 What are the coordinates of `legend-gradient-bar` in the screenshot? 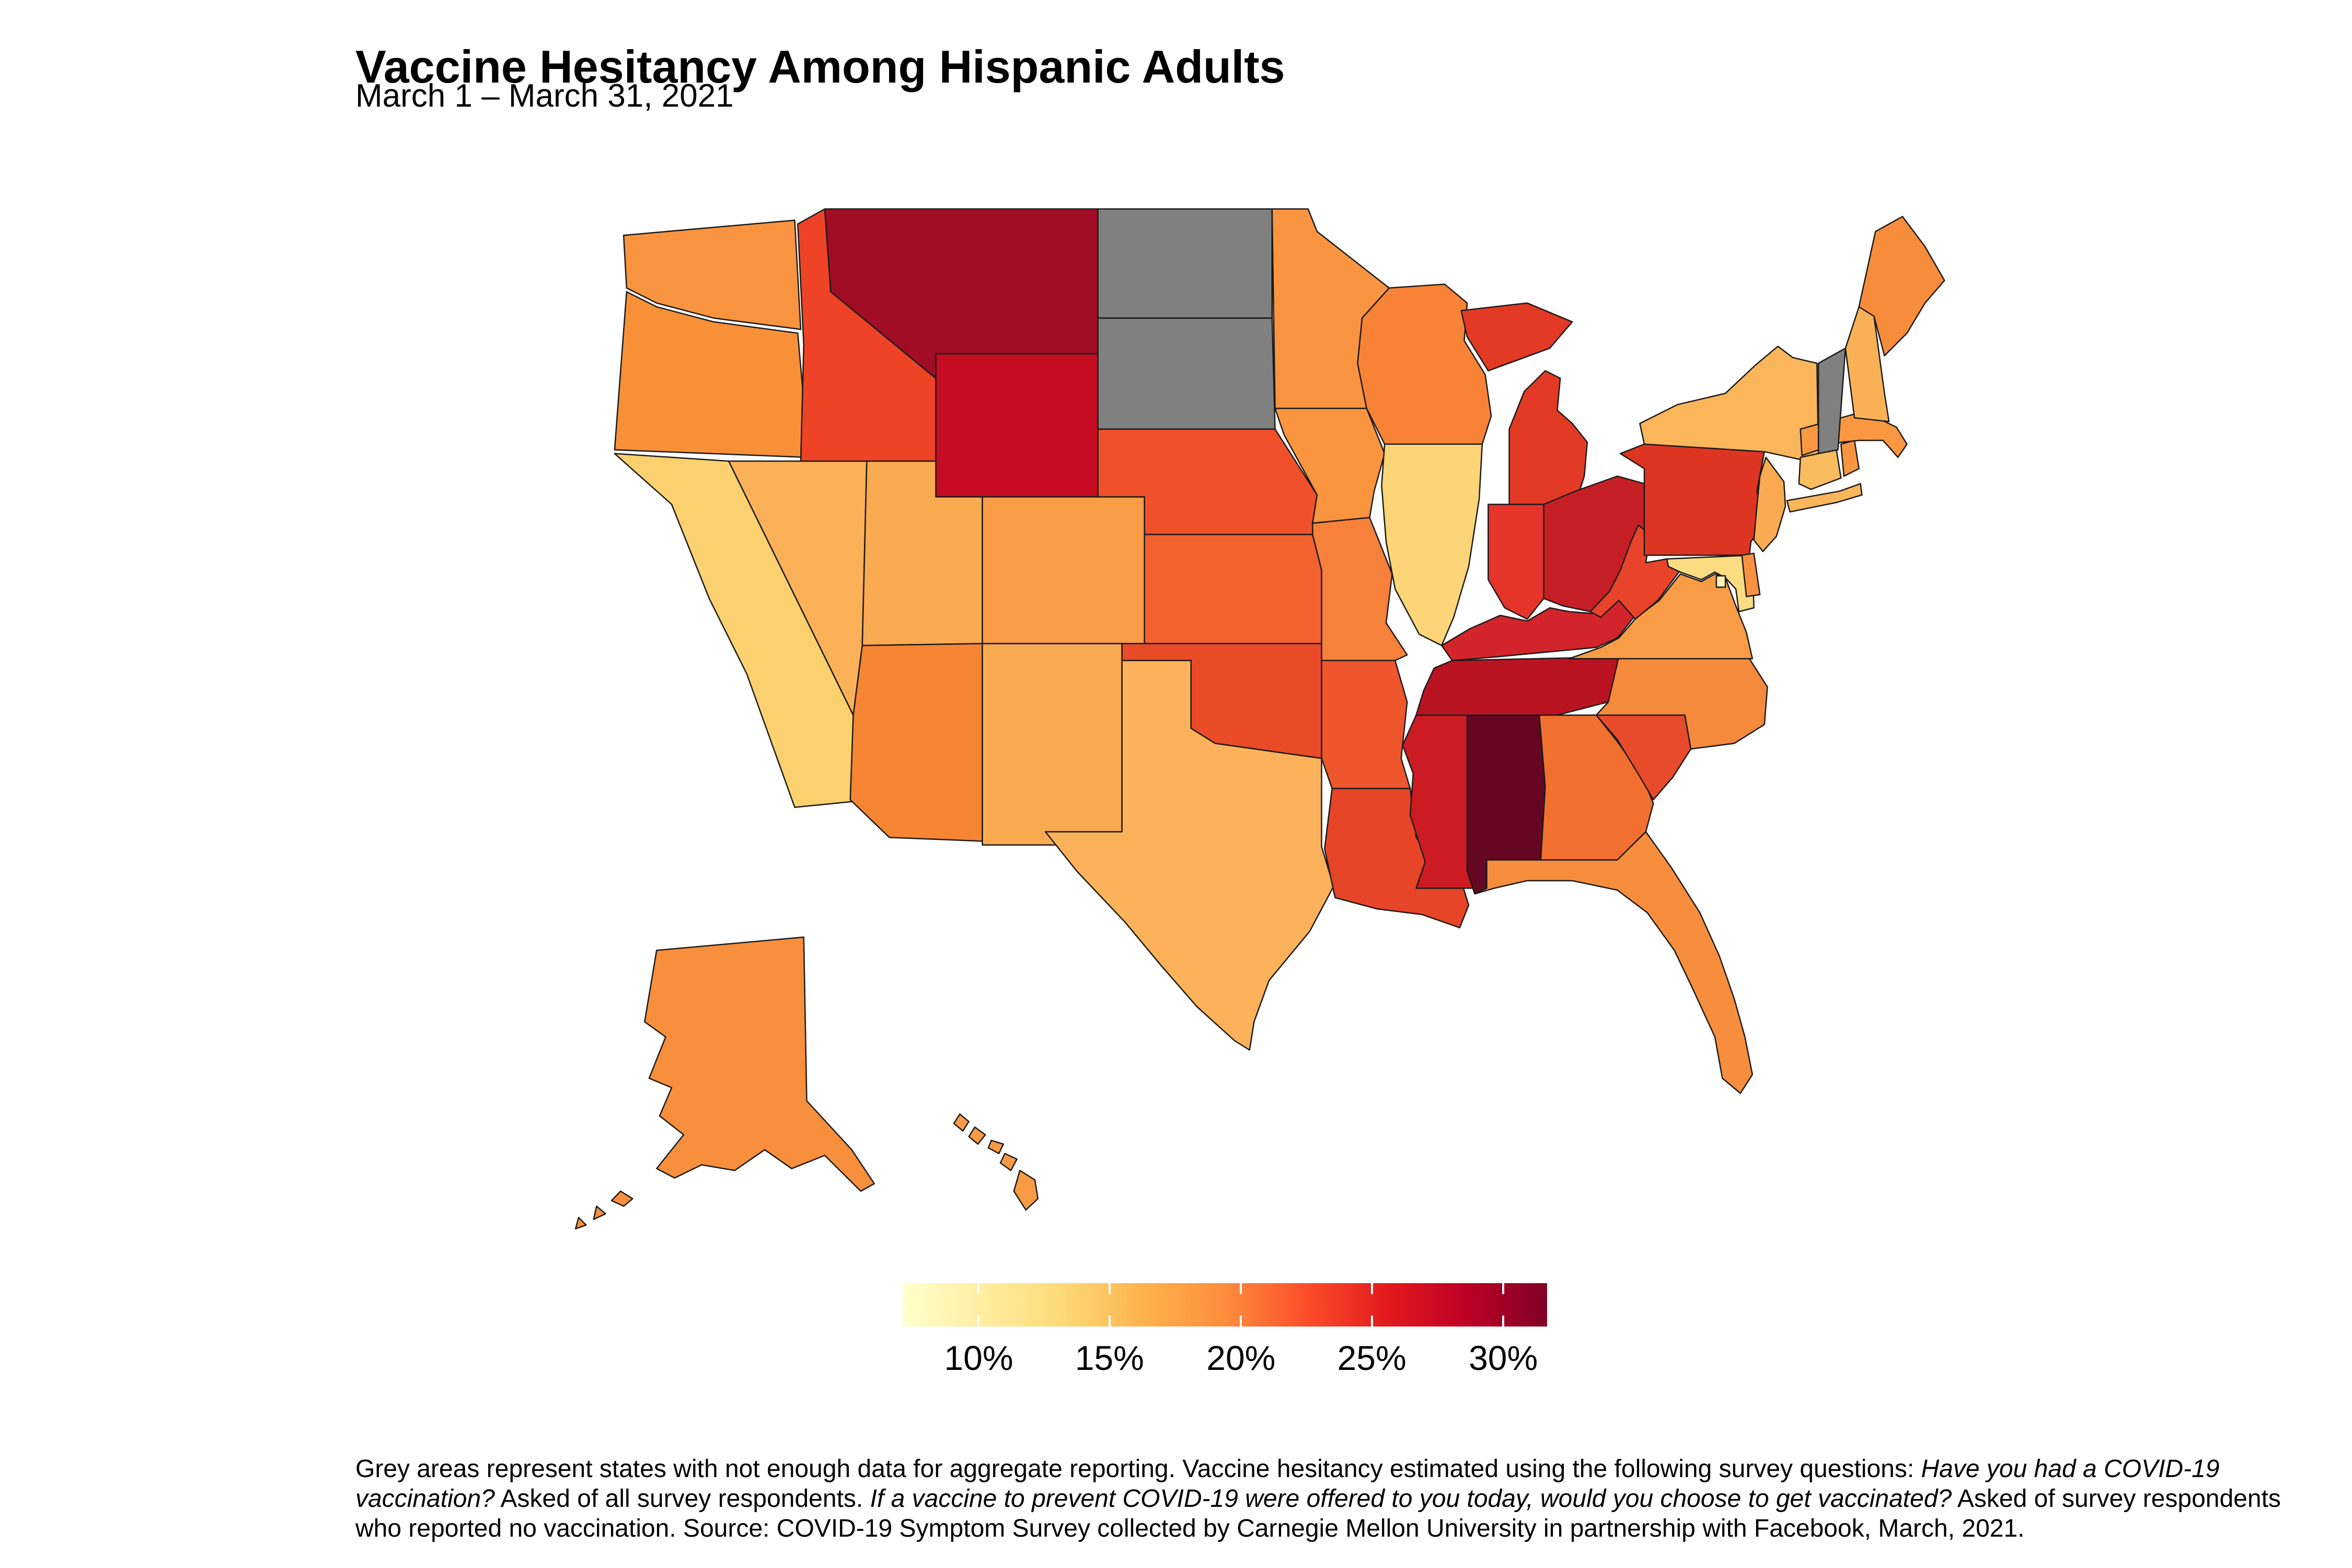 It's located at (1225, 1305).